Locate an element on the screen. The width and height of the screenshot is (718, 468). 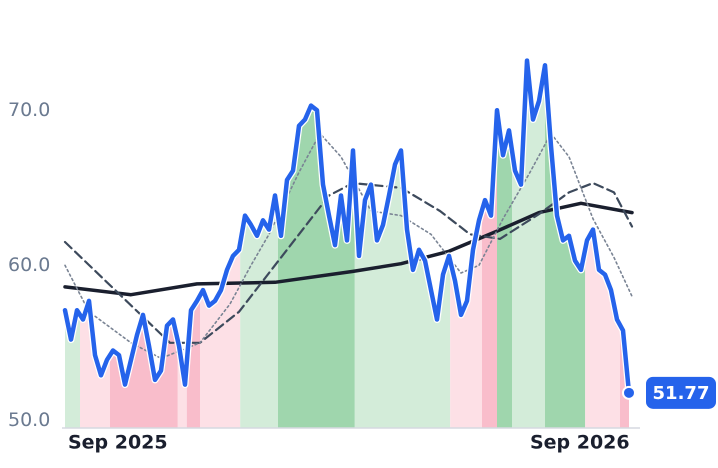
y-tick-label: 50.0 is located at coordinates (29, 420).